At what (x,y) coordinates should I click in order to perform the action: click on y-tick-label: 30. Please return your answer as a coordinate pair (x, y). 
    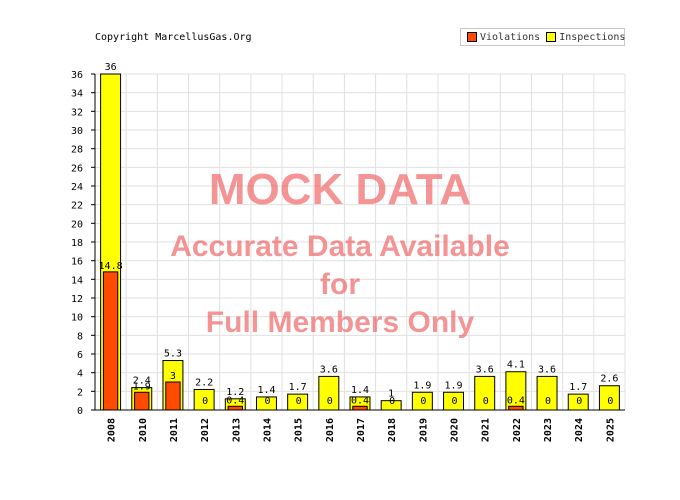
    Looking at the image, I should click on (77, 131).